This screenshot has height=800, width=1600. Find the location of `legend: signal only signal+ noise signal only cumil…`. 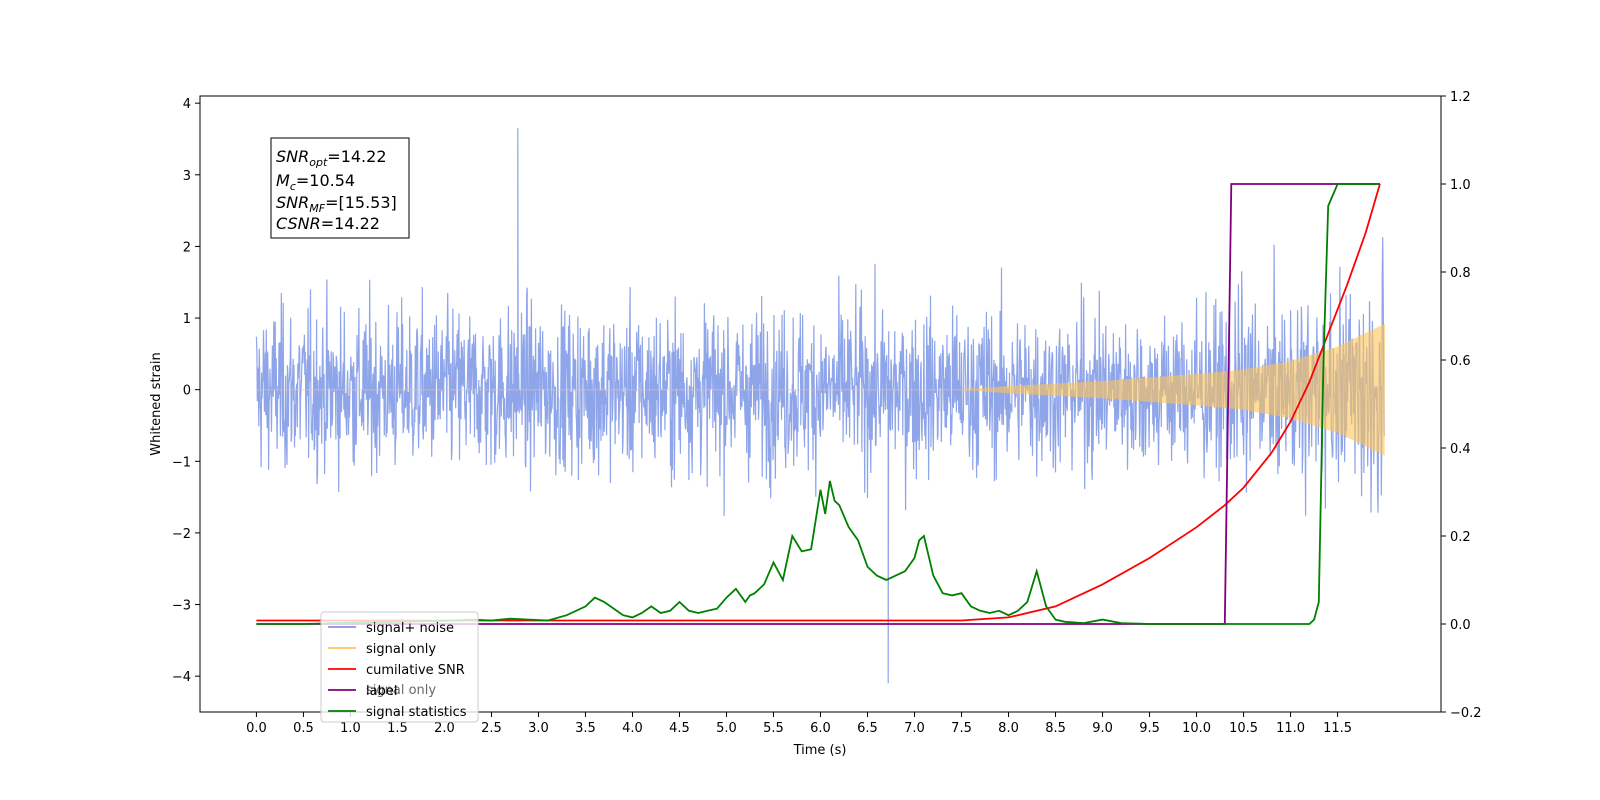

legend: signal only signal+ noise signal only cumil… is located at coordinates (399, 667).